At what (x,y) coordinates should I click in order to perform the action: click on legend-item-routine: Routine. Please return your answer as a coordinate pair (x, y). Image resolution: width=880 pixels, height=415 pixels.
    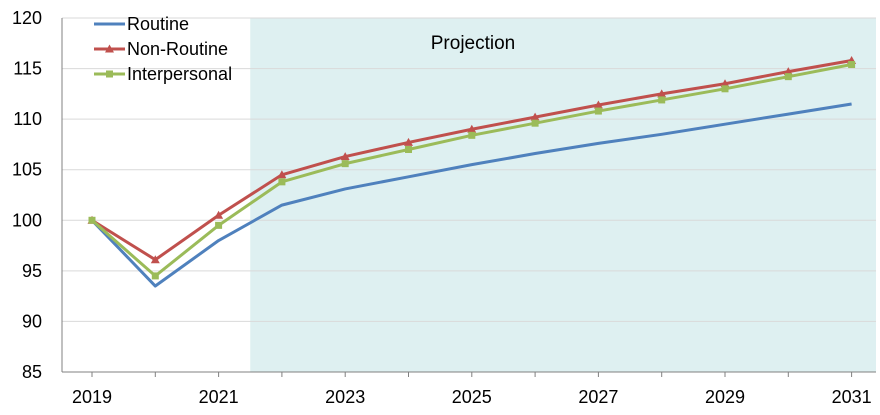
    Looking at the image, I should click on (141, 24).